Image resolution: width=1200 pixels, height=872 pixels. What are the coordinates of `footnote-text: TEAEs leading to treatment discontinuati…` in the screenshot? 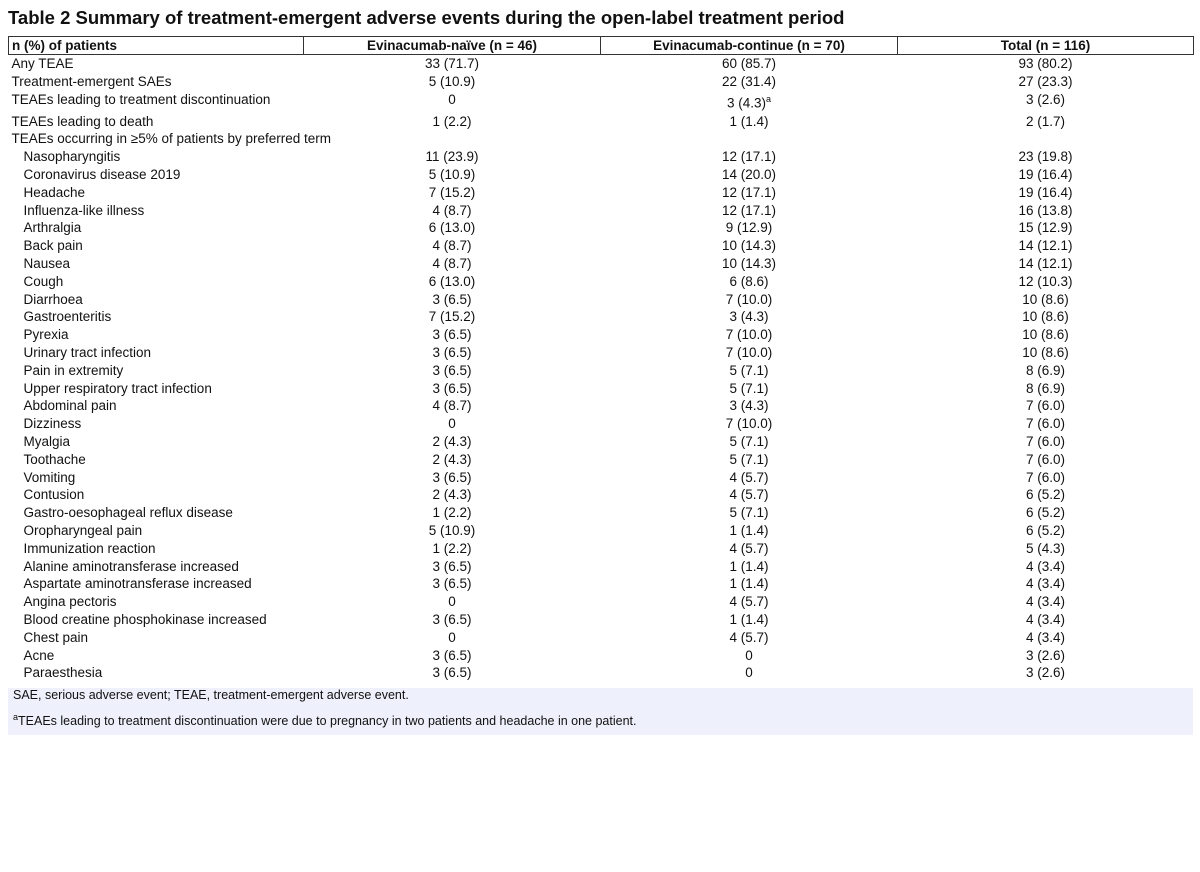 It's located at (327, 721).